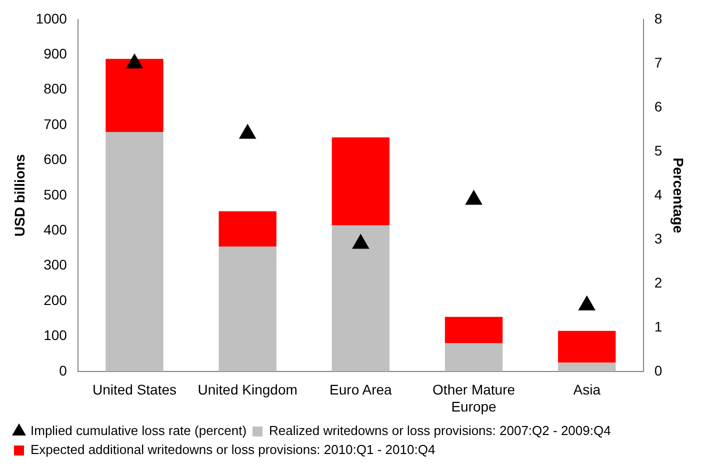 The width and height of the screenshot is (702, 475). What do you see at coordinates (440, 430) in the screenshot?
I see `legend-label: Realized writedowns or loss provisions: 2007:Q2 - 2009:Q4` at bounding box center [440, 430].